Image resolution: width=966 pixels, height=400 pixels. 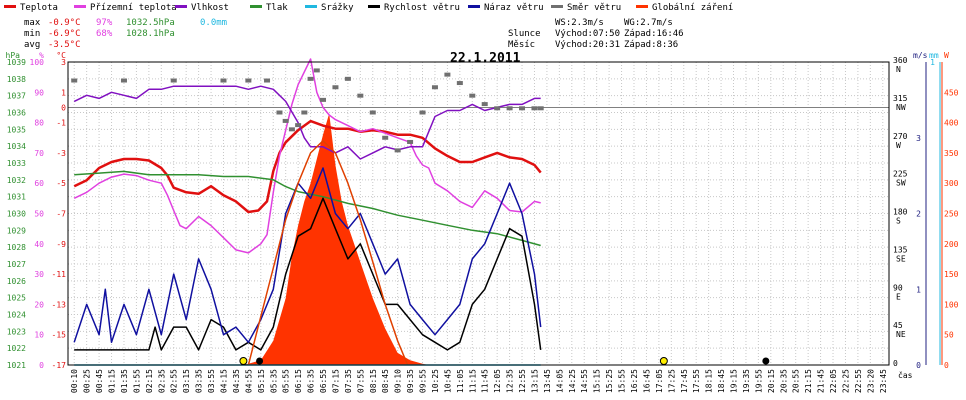 What do you see at coordinates (63, 107) in the screenshot?
I see `tick-temperature: 0` at bounding box center [63, 107].